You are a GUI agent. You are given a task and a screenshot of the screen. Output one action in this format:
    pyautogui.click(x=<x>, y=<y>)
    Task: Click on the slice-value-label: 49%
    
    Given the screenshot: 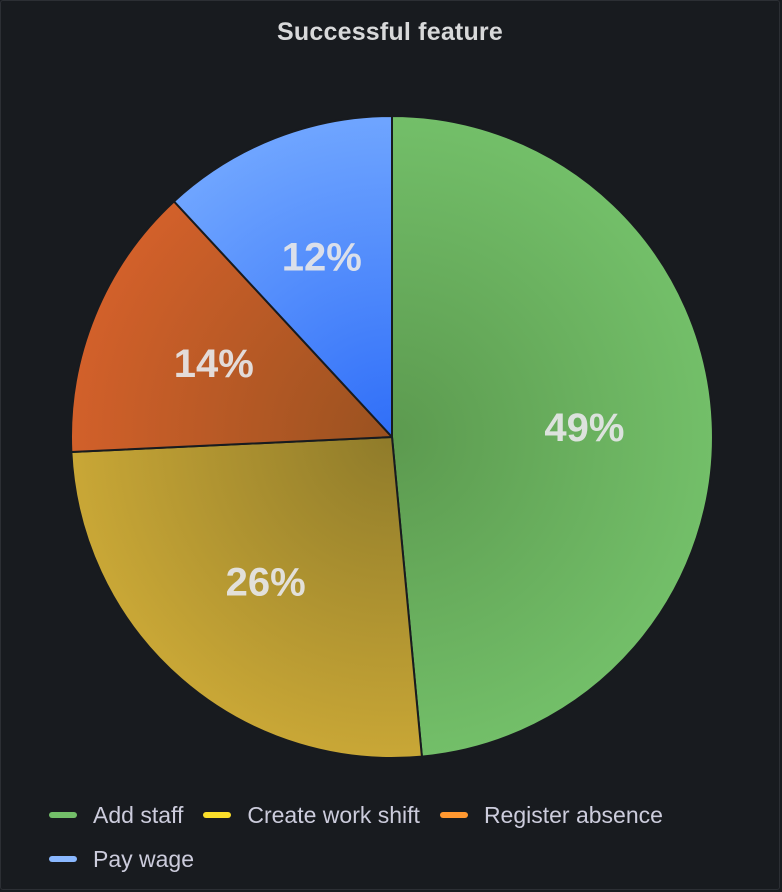 What is the action you would take?
    pyautogui.click(x=584, y=428)
    